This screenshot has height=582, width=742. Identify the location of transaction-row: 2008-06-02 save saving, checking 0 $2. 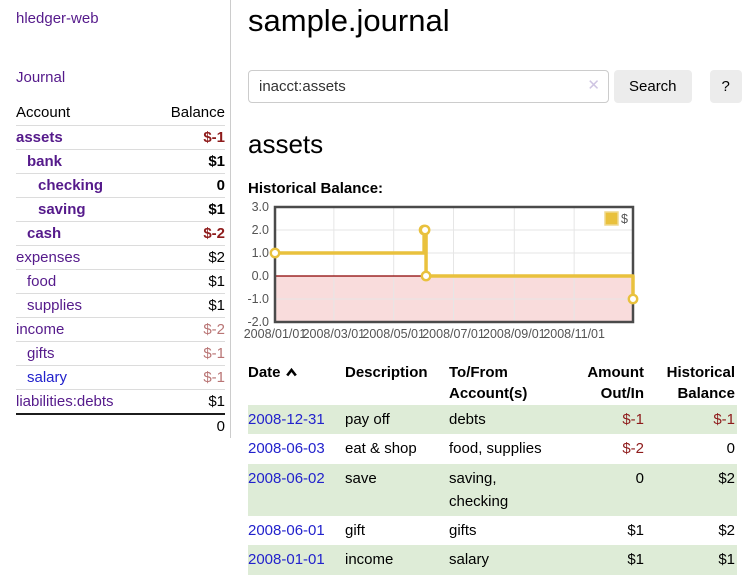
(492, 489).